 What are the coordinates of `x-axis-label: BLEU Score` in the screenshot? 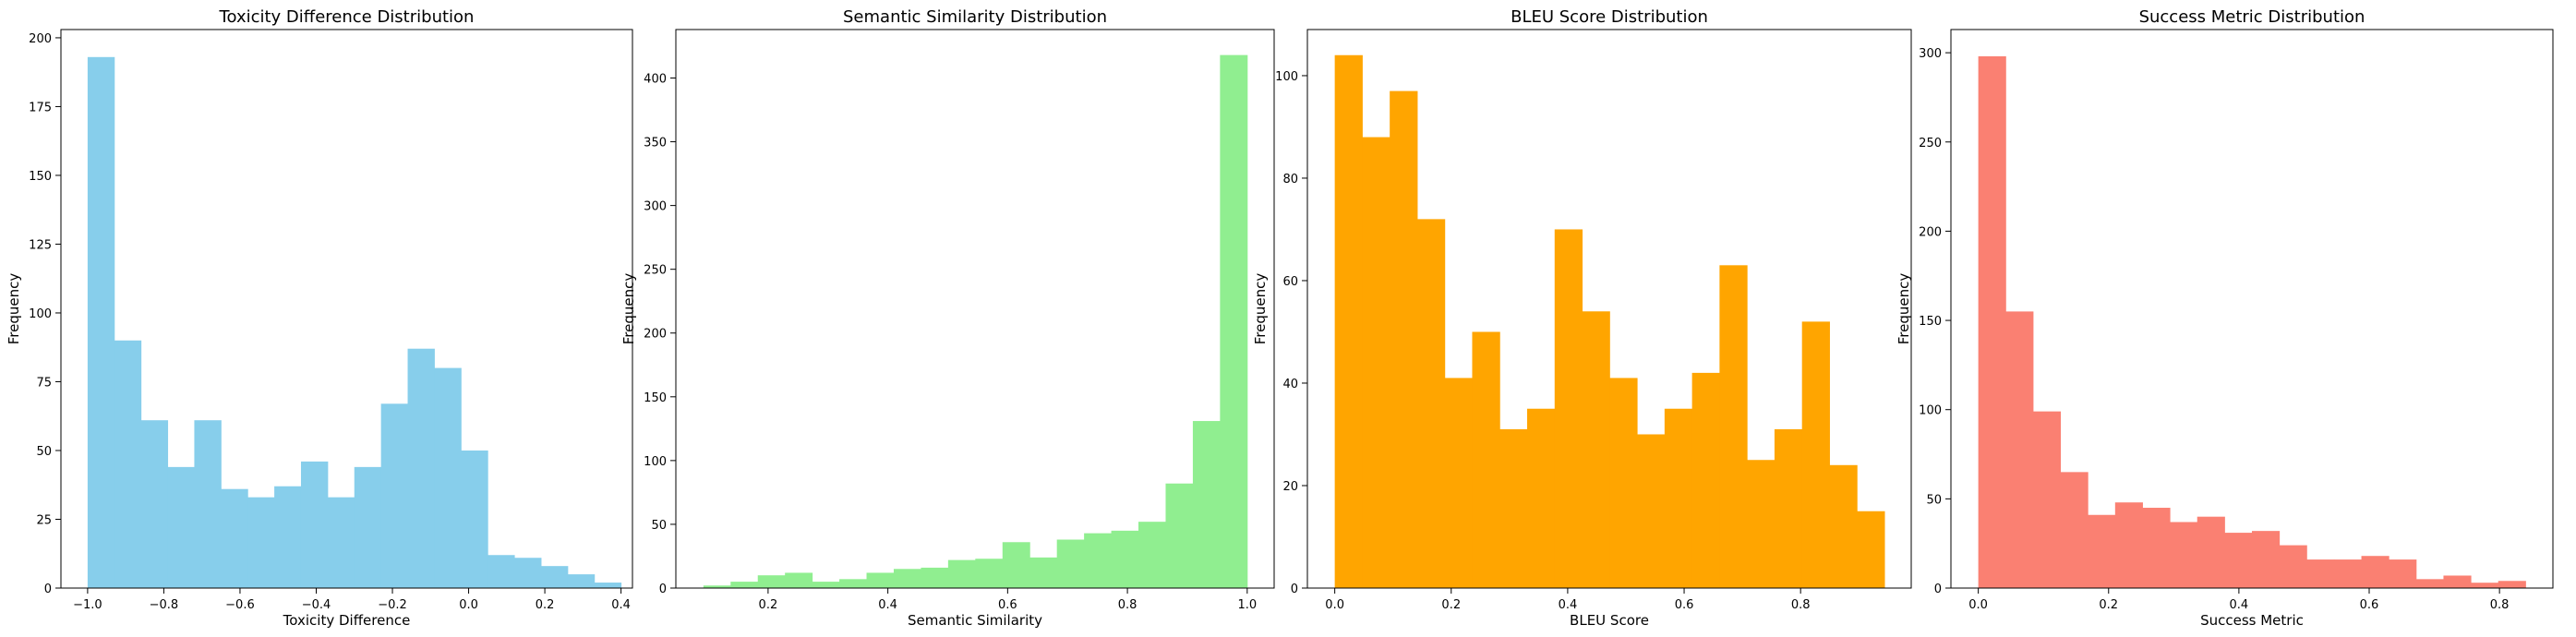 It's located at (1609, 621).